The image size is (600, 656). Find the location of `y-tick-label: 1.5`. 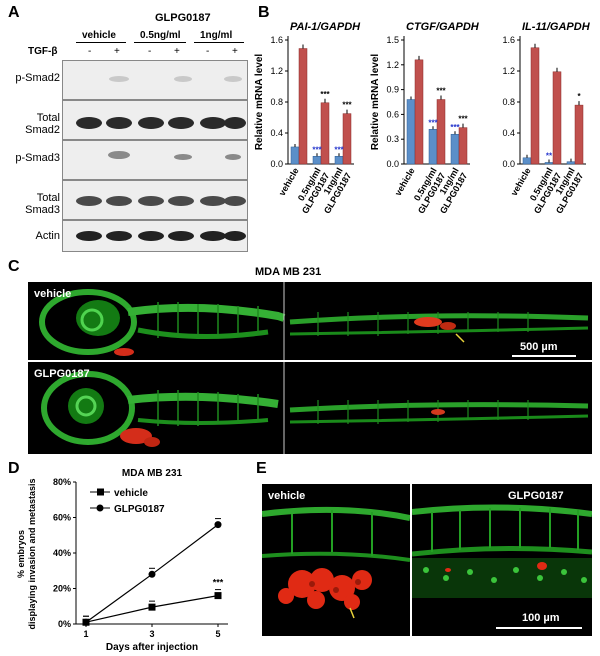

y-tick-label: 1.5 is located at coordinates (392, 40).